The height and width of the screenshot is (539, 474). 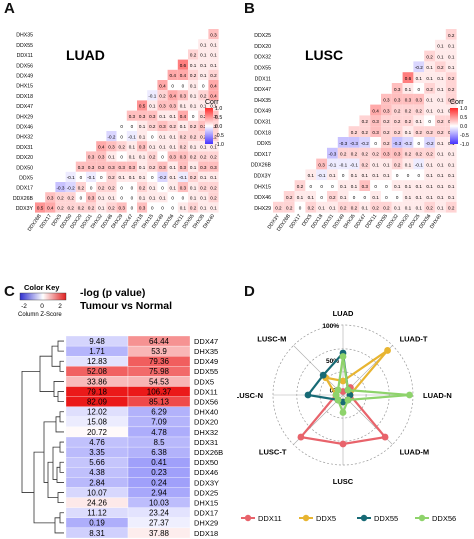 What do you see at coordinates (97, 361) in the screenshot?
I see `heatmap-value-luad: 12.83` at bounding box center [97, 361].